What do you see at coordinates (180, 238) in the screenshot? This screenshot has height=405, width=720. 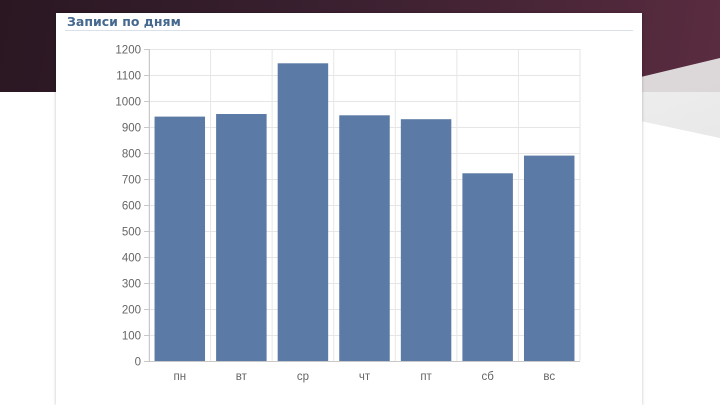 I see `bar-пн` at bounding box center [180, 238].